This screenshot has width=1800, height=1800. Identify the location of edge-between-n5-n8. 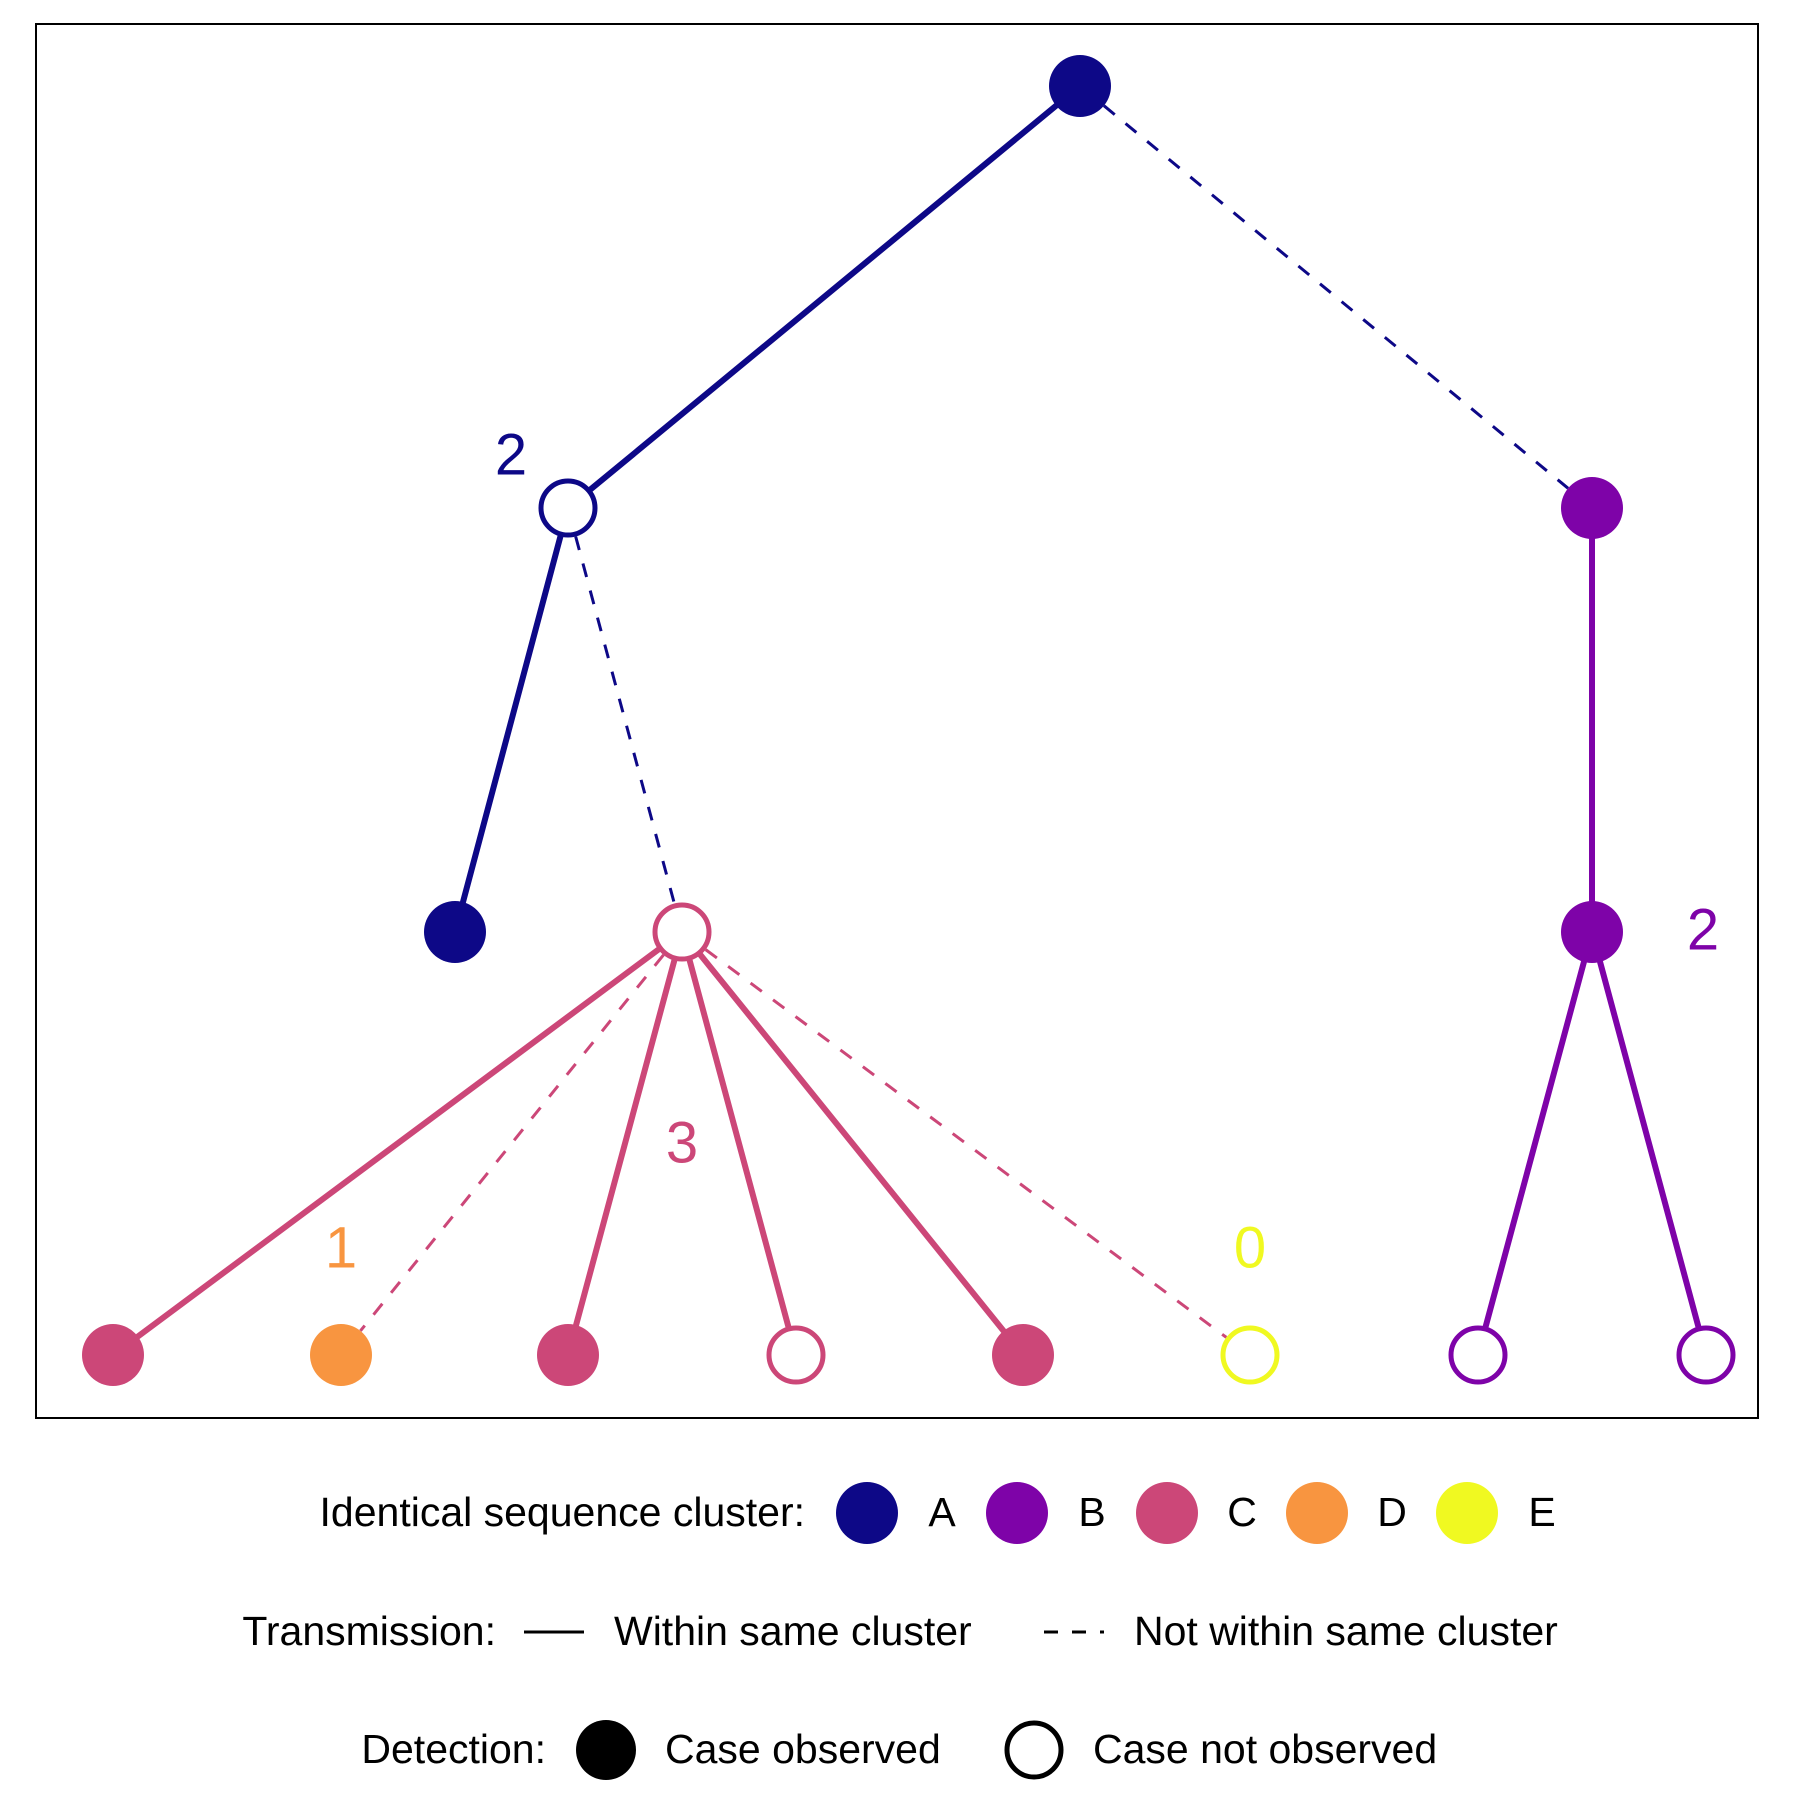
(512, 1143).